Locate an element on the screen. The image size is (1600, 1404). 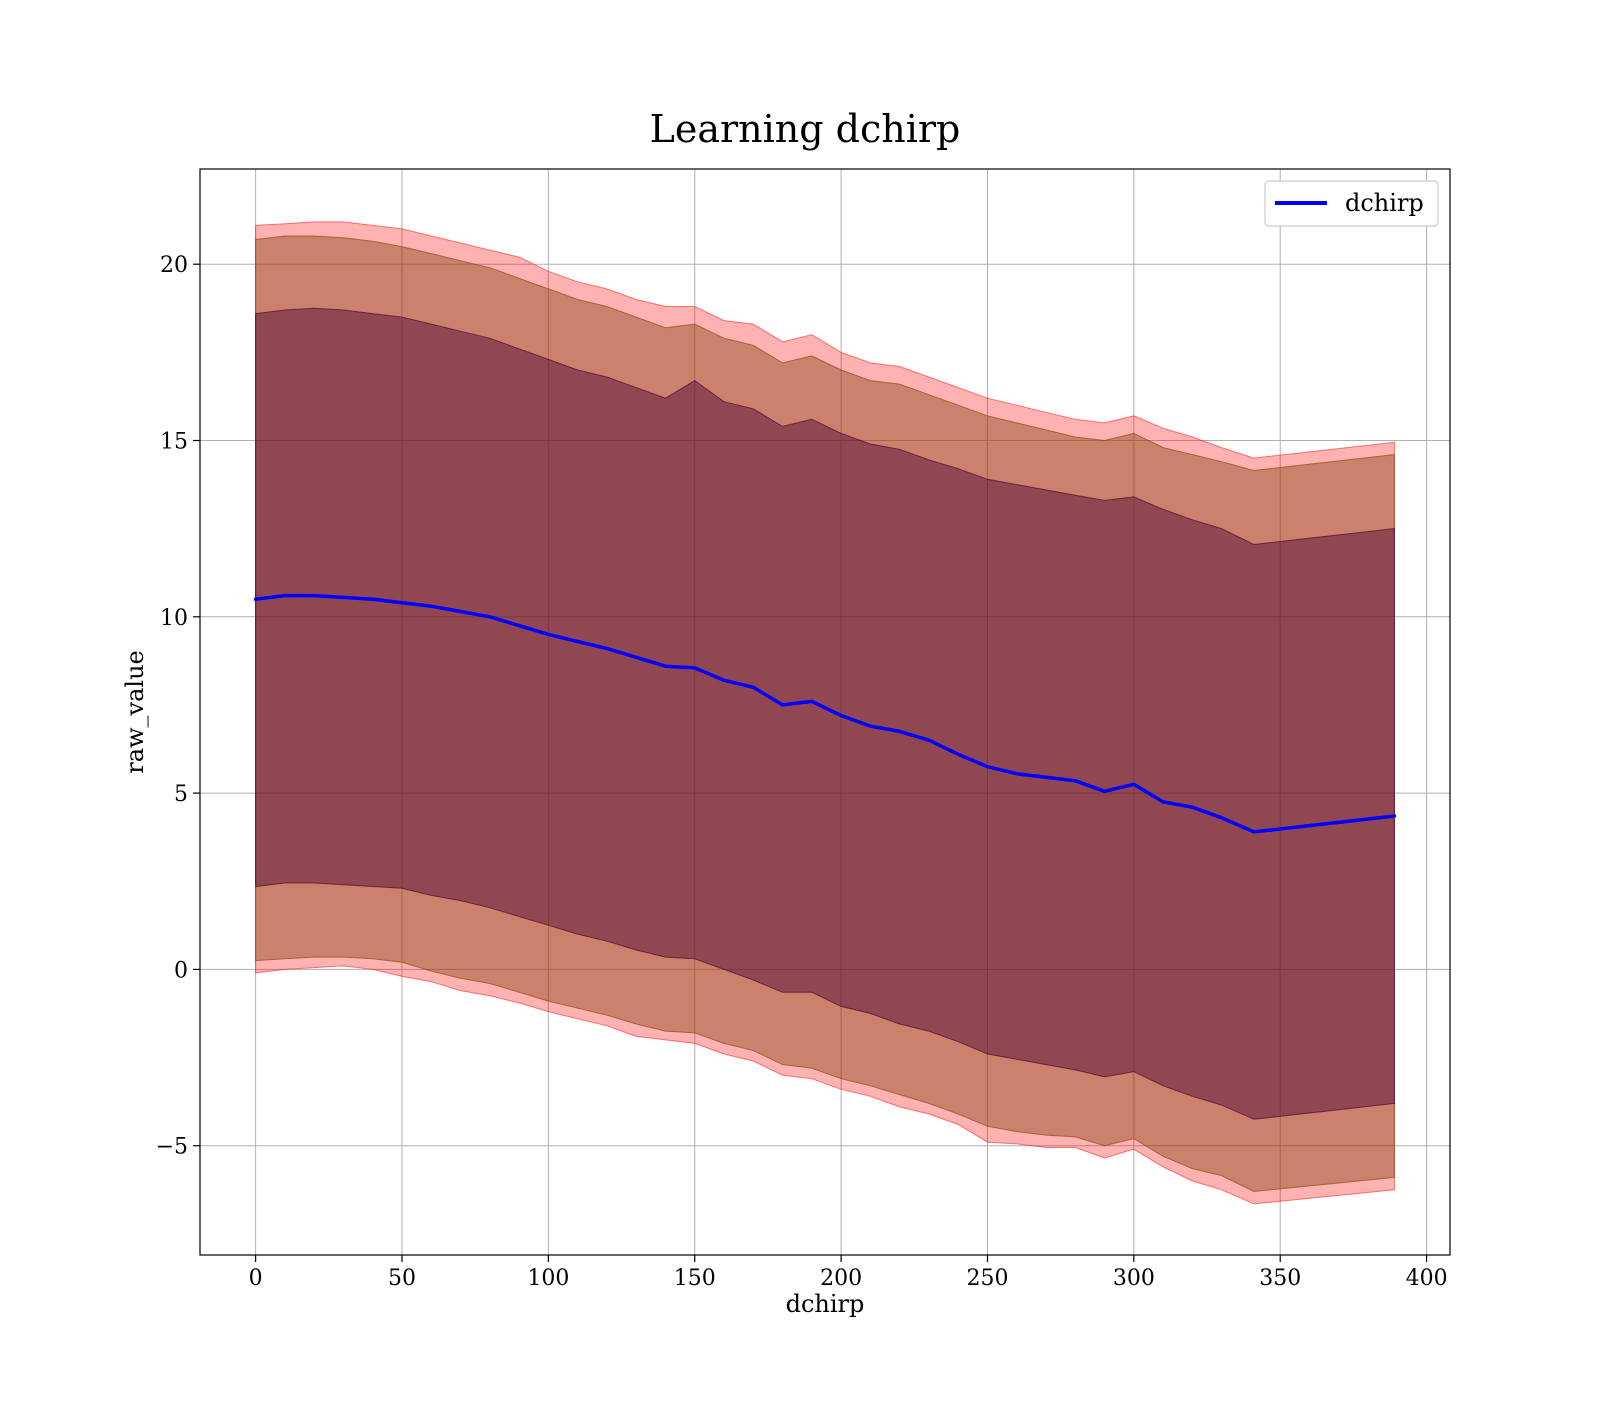
series-line-dchirp is located at coordinates (825, 713).